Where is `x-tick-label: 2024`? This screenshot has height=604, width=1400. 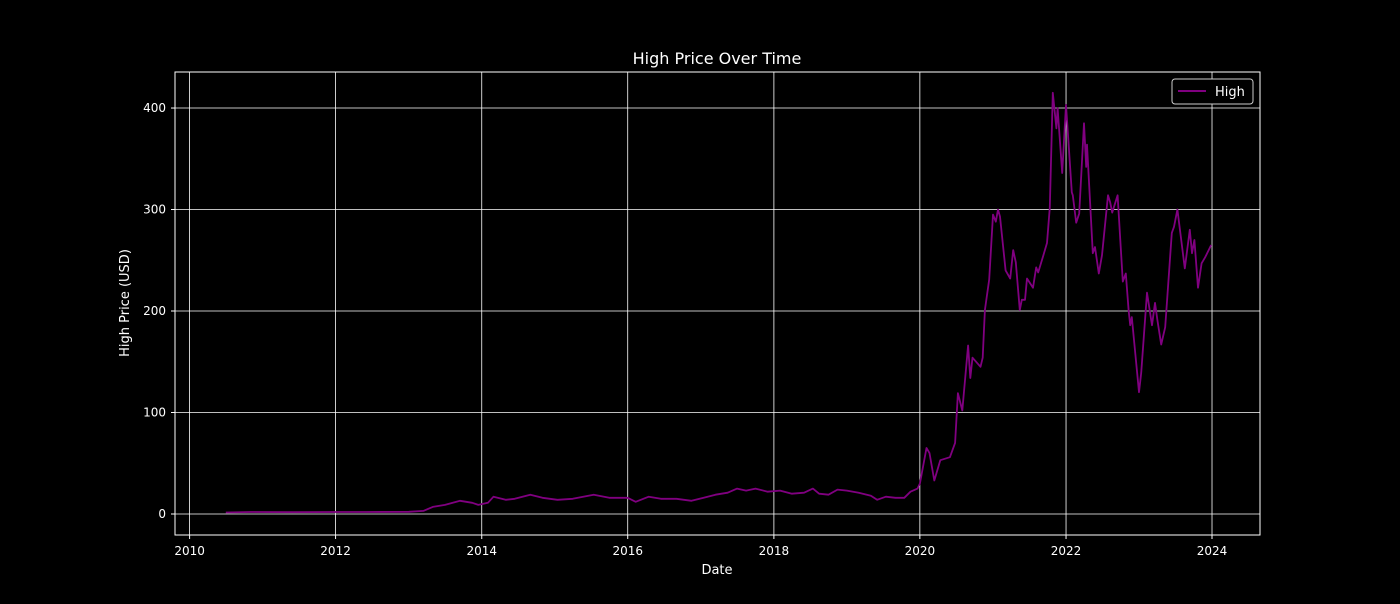
x-tick-label: 2024 is located at coordinates (1212, 551).